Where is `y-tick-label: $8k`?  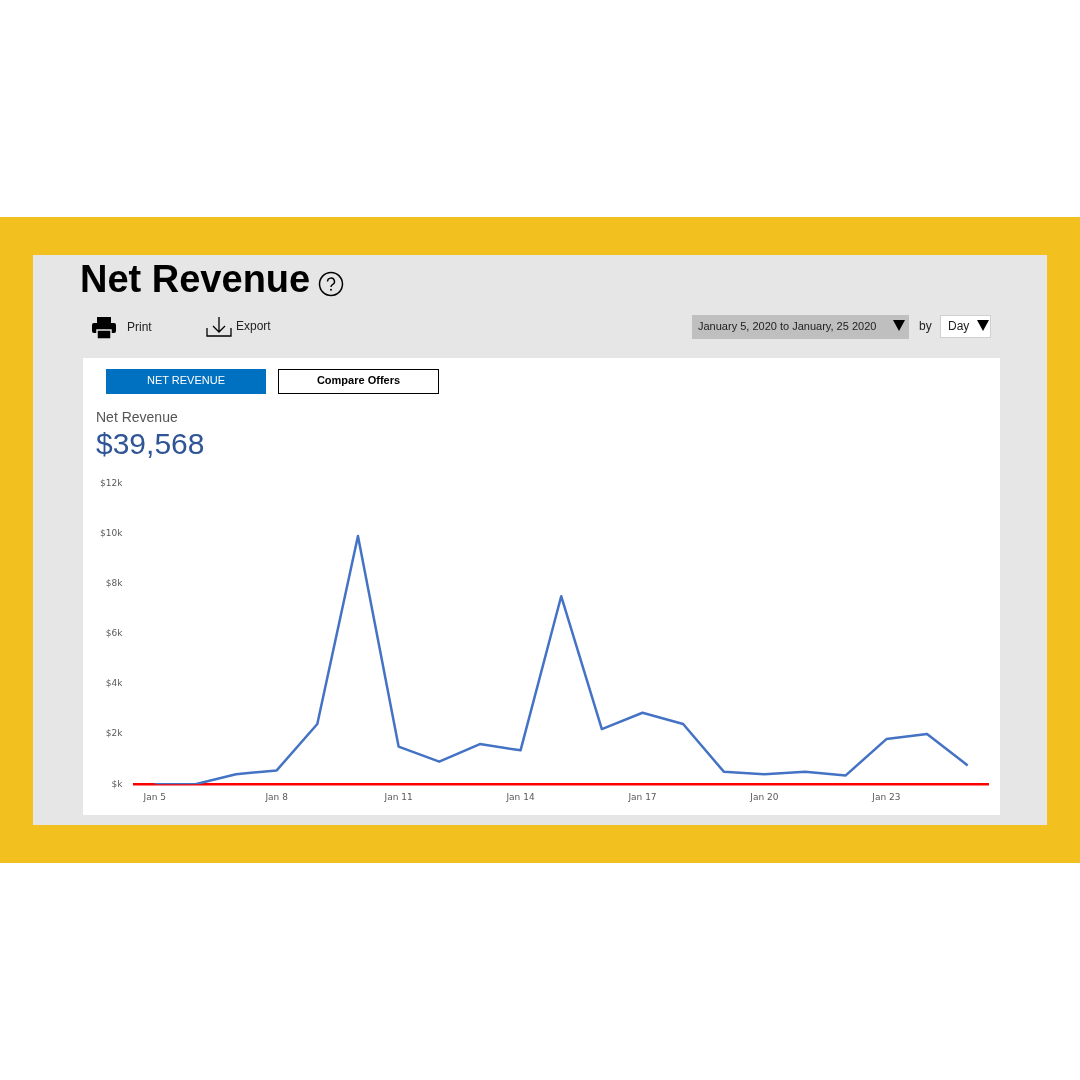
y-tick-label: $8k is located at coordinates (114, 583).